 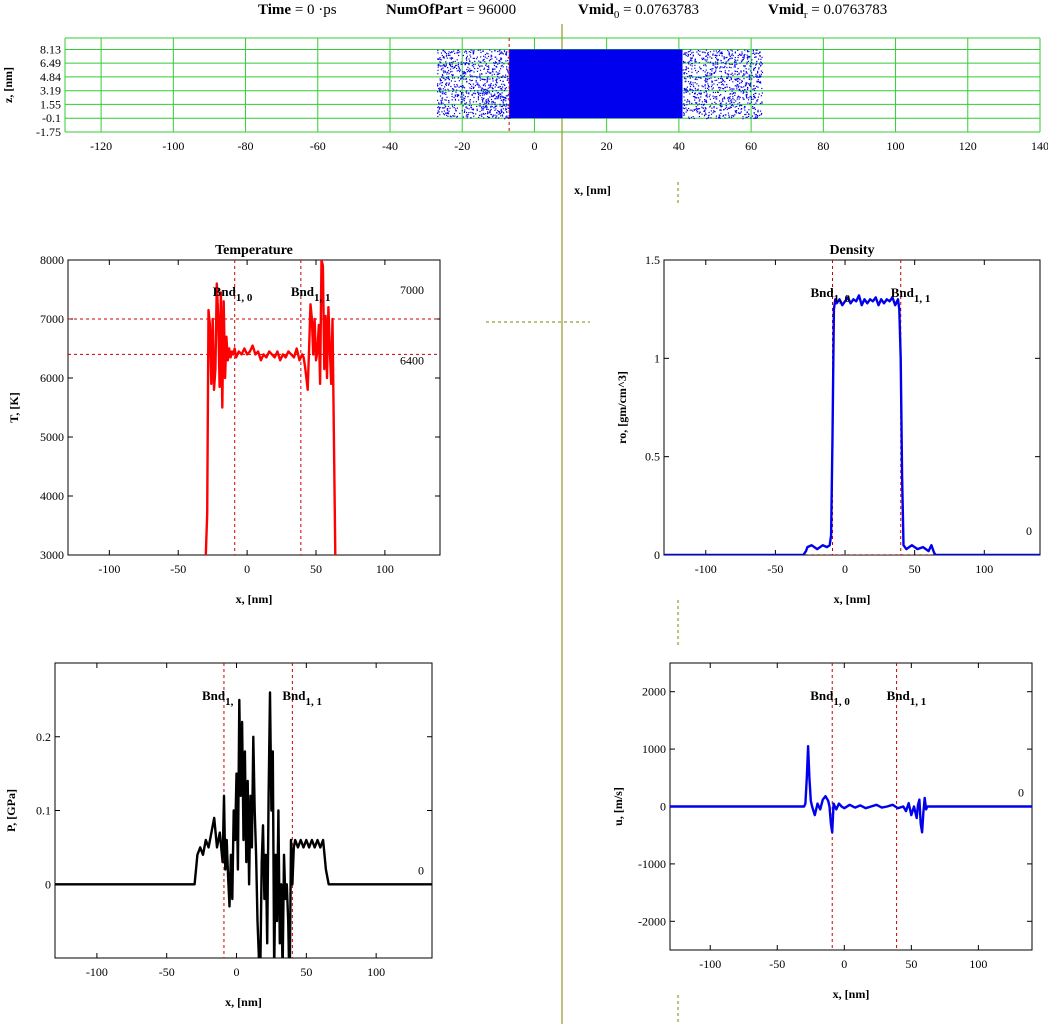 What do you see at coordinates (52, 260) in the screenshot?
I see `temperature-ytick-label: 8000` at bounding box center [52, 260].